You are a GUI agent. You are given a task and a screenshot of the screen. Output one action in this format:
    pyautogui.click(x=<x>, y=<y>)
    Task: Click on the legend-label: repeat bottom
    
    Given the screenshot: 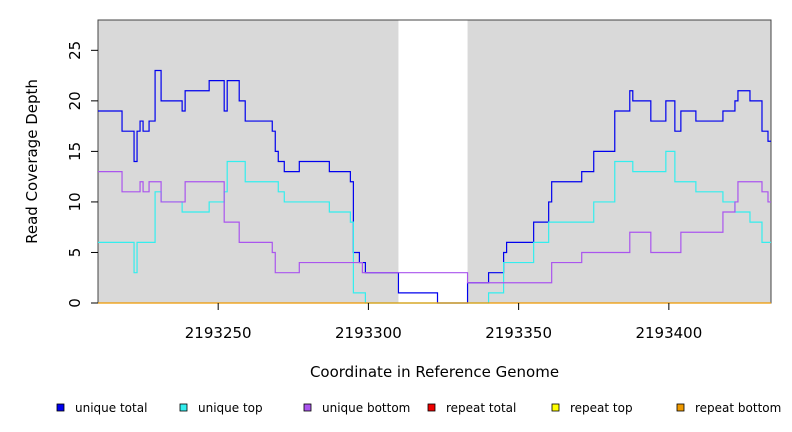 What is the action you would take?
    pyautogui.click(x=738, y=408)
    